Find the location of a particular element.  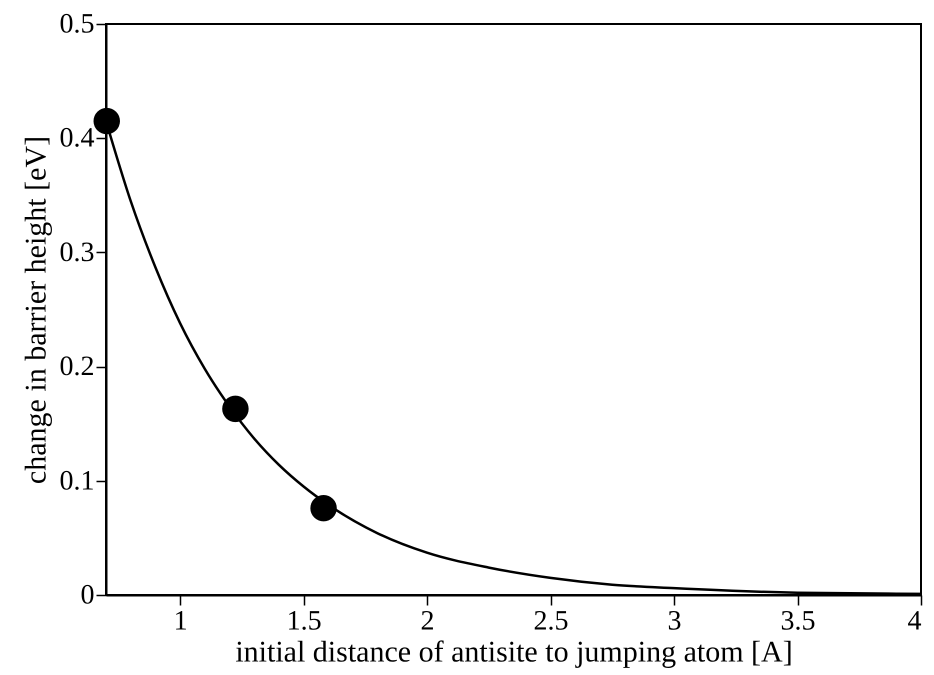

x-tick-label: 1 is located at coordinates (181, 621).